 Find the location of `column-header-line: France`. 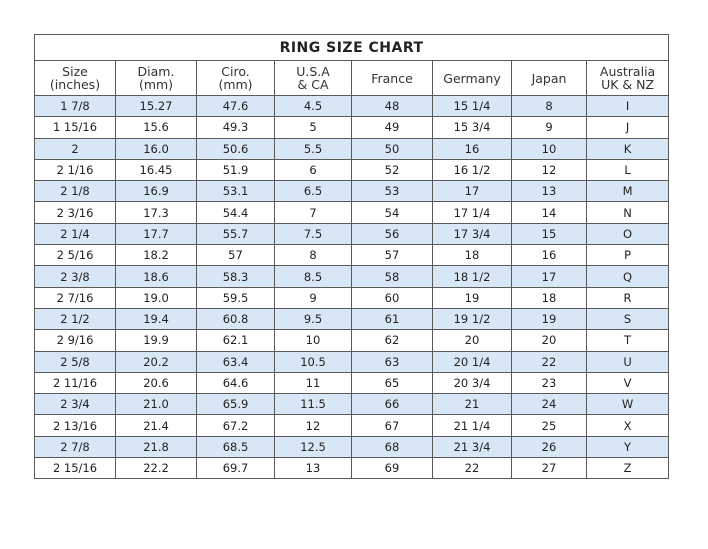

column-header-line: France is located at coordinates (392, 78).